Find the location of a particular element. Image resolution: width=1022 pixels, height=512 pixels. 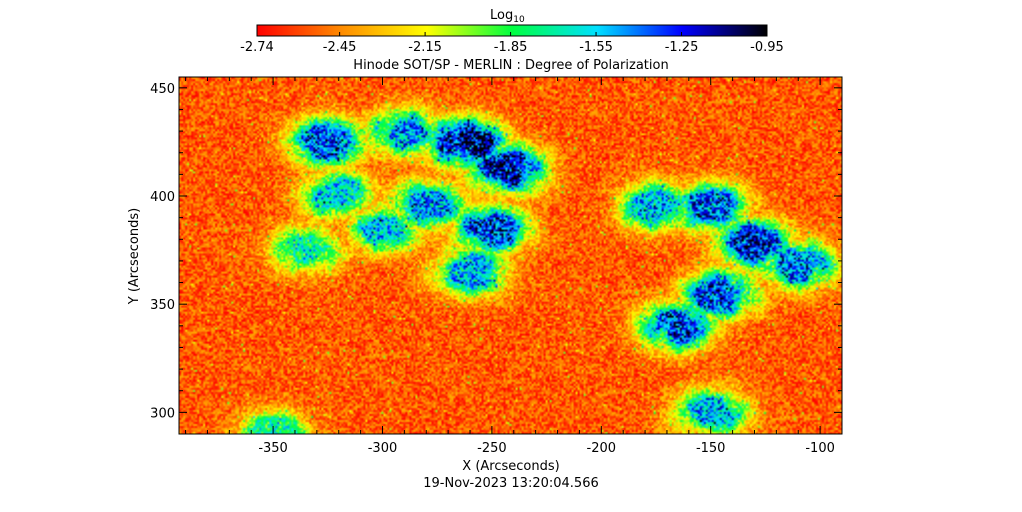

y-axis-label: Y (Arcseconds) is located at coordinates (134, 256).